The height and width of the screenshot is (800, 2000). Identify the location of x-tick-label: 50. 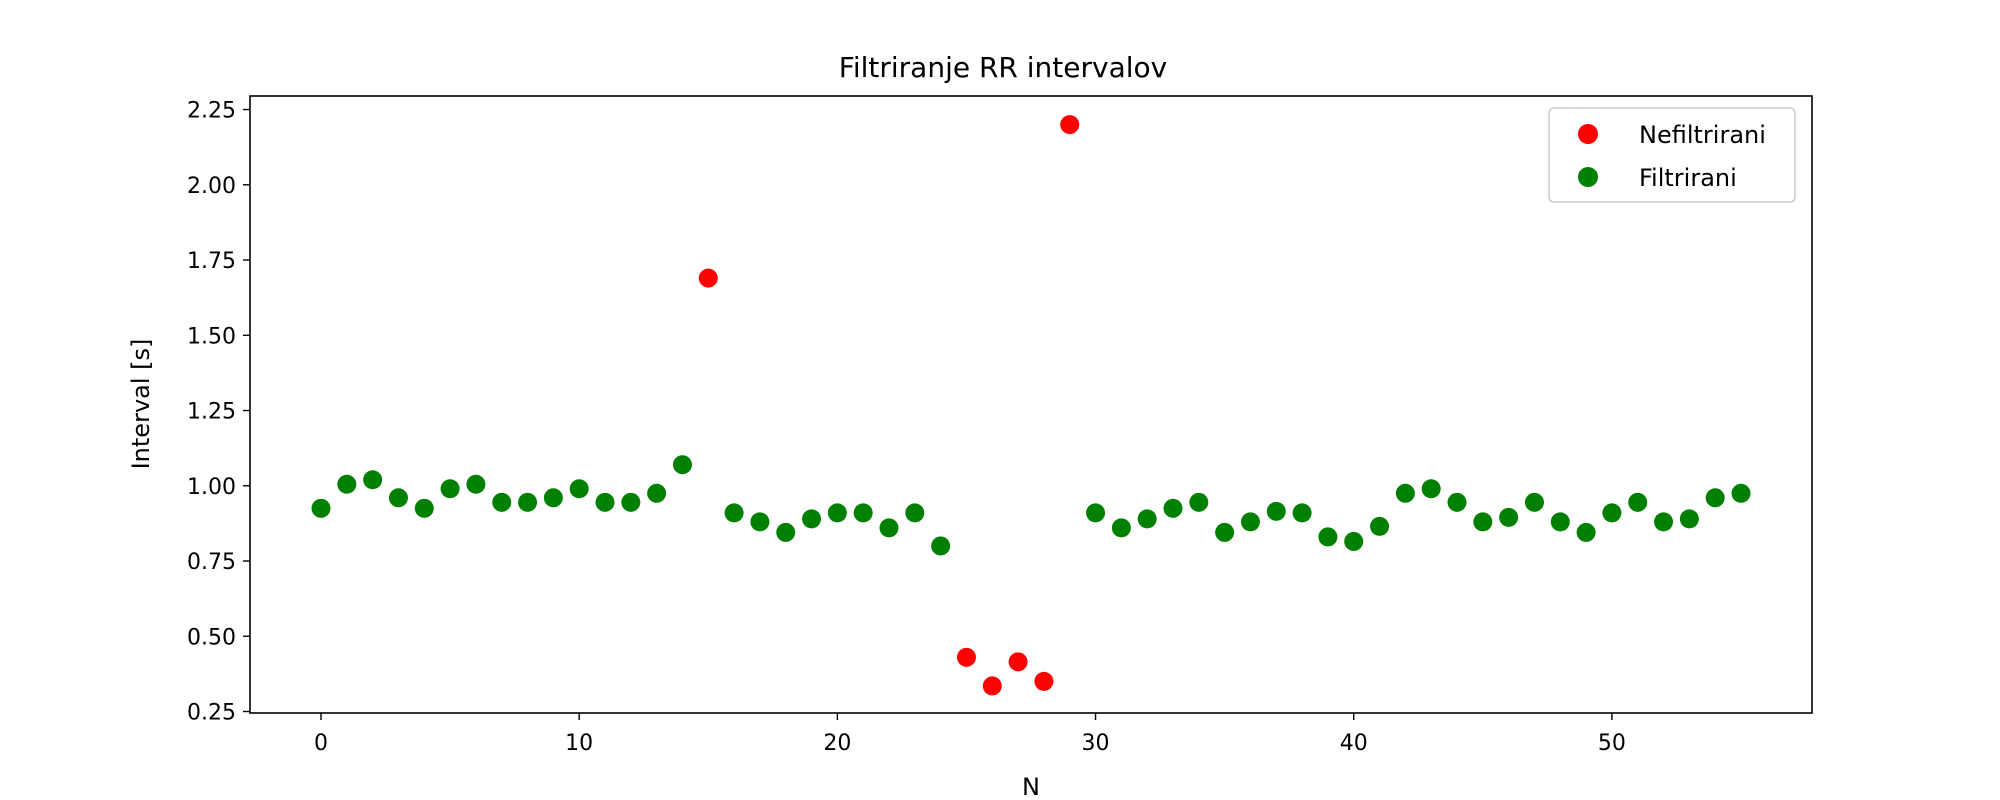
(1612, 743).